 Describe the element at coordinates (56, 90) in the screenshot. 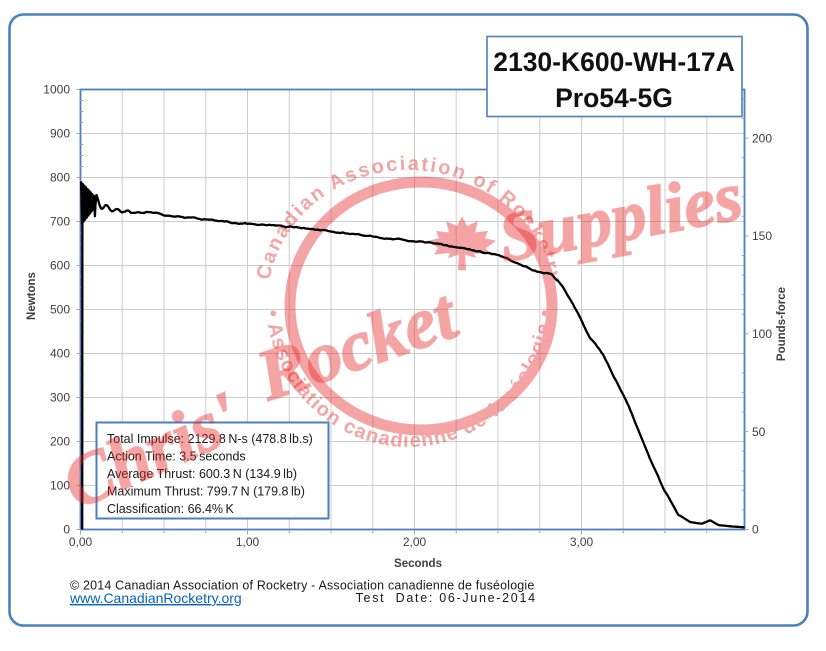

I see `svg-text: 1000` at that location.